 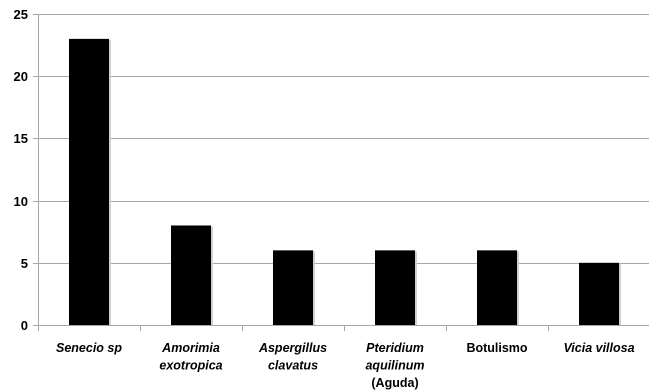 I want to click on x-category-label: Amorimia exotropica, so click(x=190, y=357).